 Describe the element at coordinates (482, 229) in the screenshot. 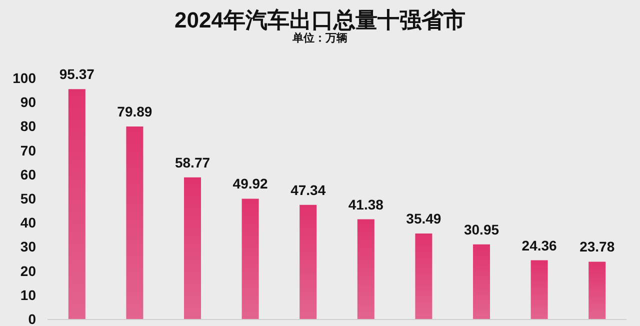

I see `data-label: 30.95` at that location.